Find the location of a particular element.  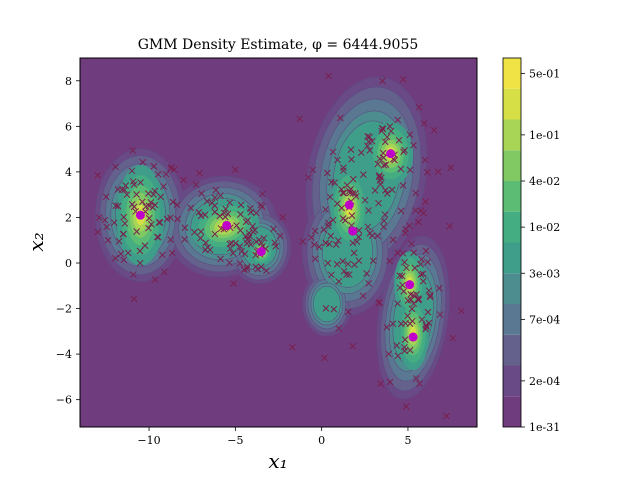

x-tick-label: −10 is located at coordinates (148, 440).